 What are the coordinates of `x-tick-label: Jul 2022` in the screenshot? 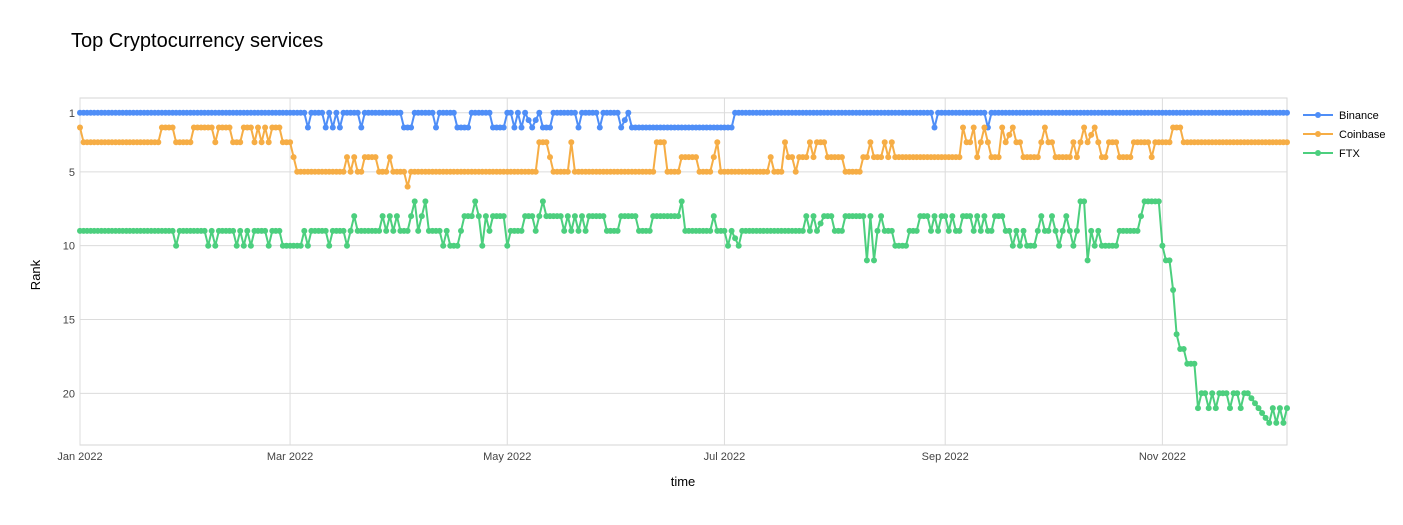 It's located at (725, 457).